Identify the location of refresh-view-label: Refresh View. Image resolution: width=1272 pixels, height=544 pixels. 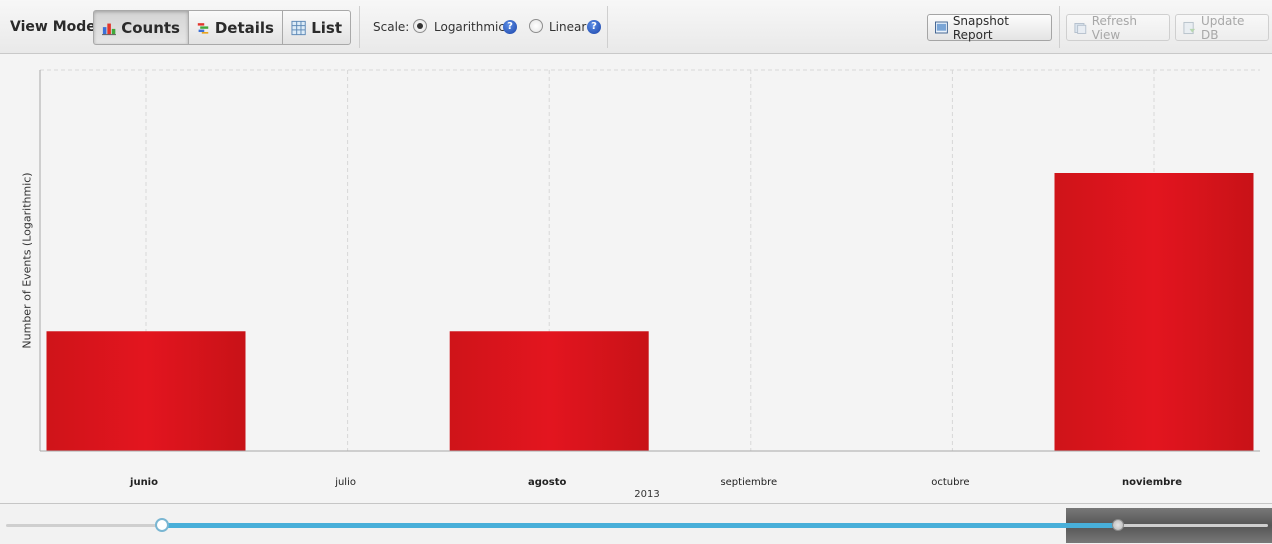
(1114, 27).